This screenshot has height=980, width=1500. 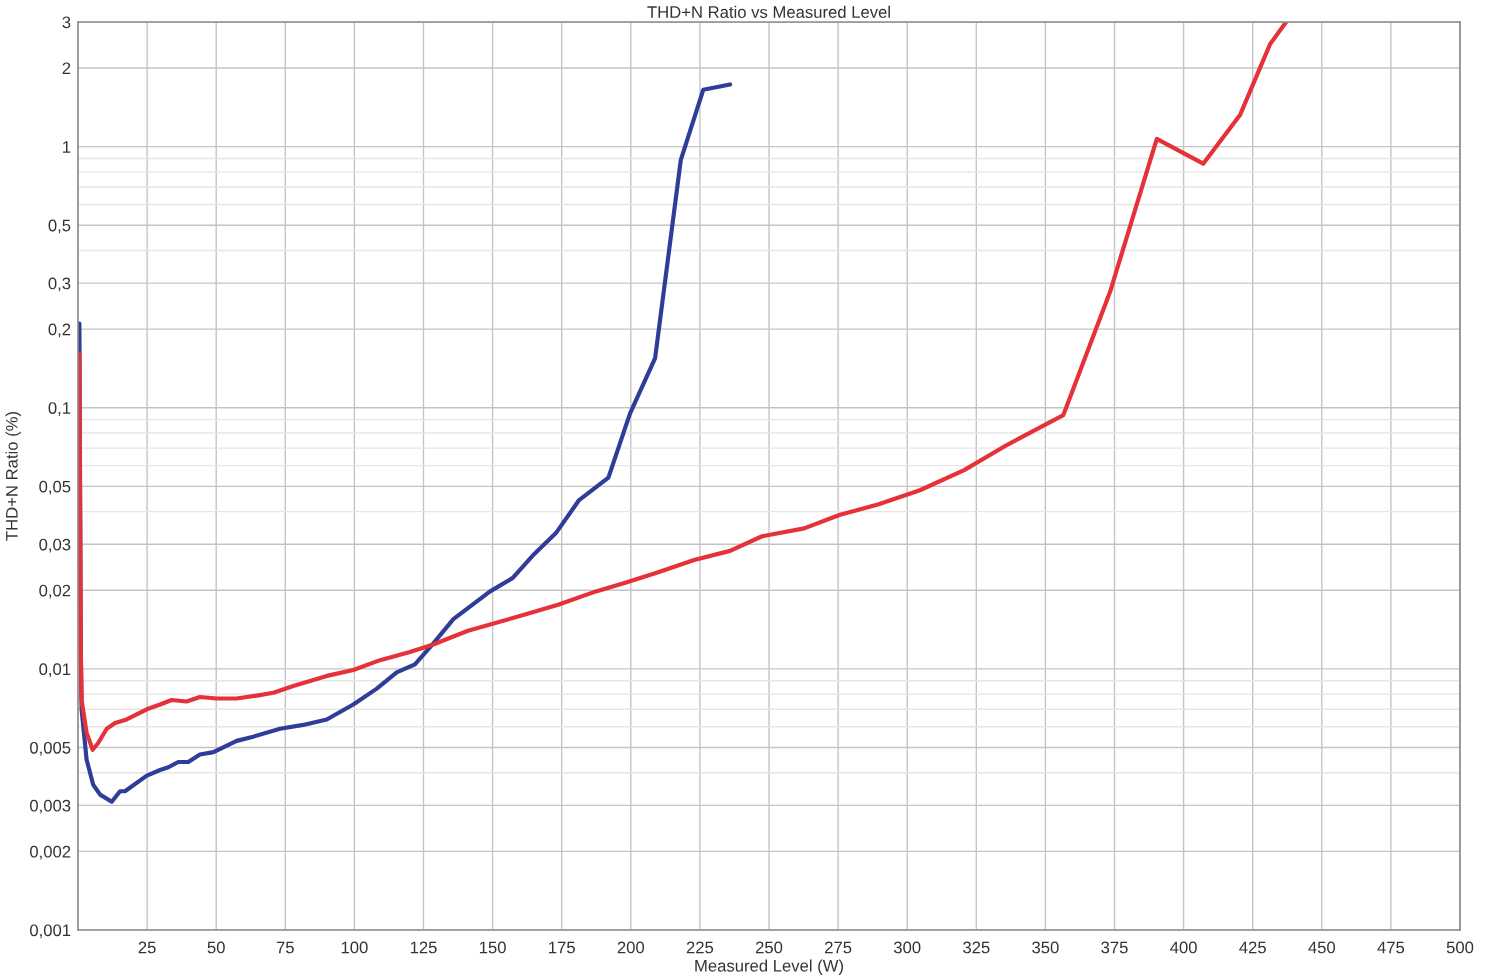 I want to click on y-tick-label: 0,002, so click(x=50, y=852).